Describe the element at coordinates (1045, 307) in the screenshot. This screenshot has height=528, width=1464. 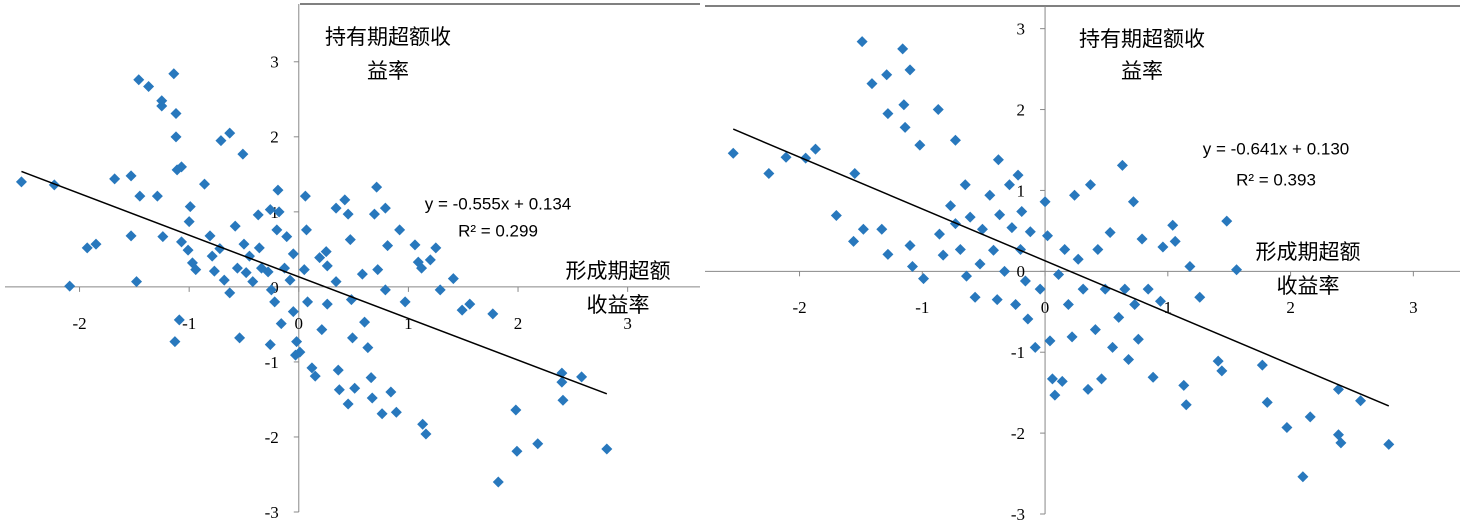
I see `x-tick-label: 0` at that location.